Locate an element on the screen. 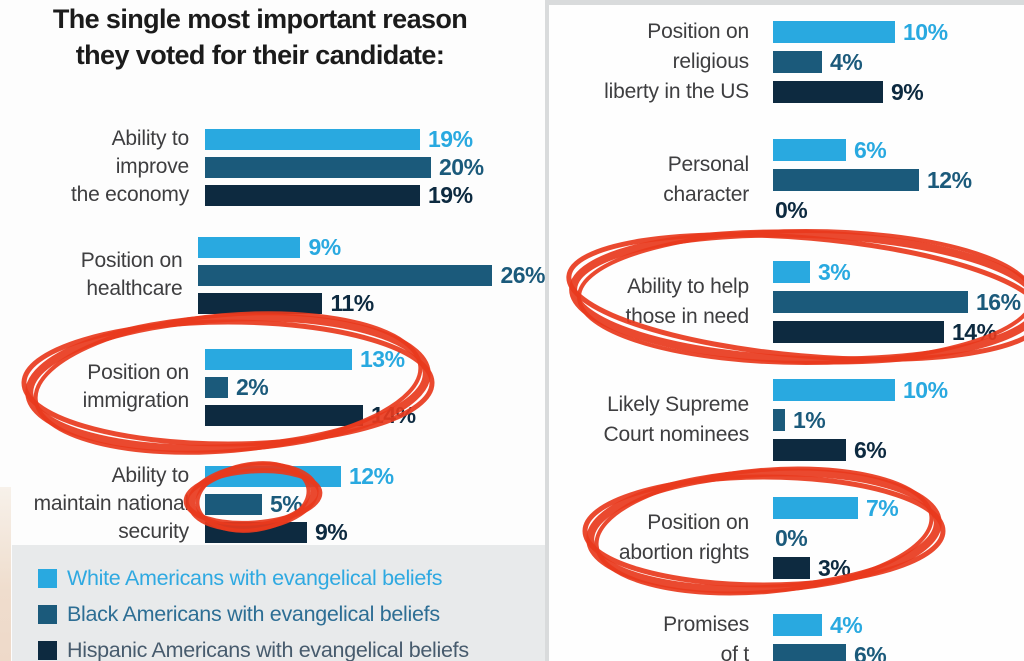  category-label-line: of t is located at coordinates (735, 652).